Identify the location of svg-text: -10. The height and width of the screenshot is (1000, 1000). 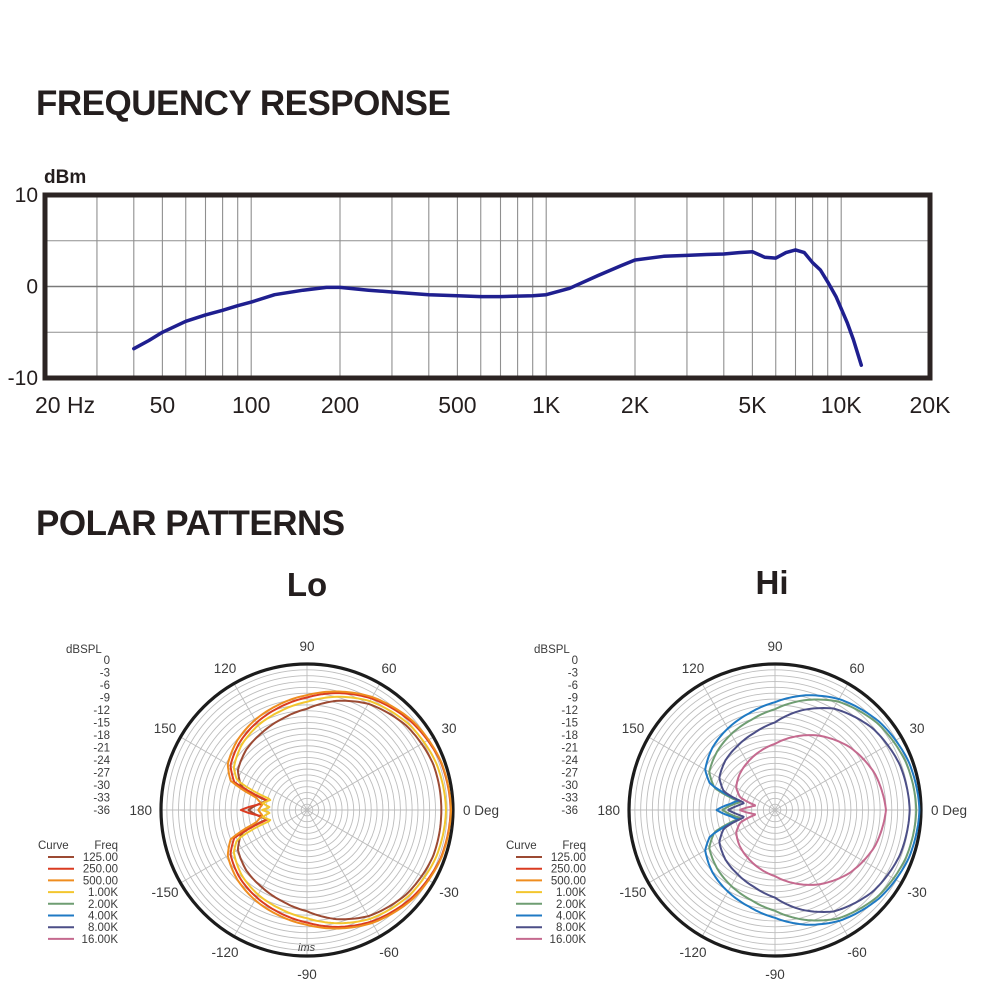
(23, 378).